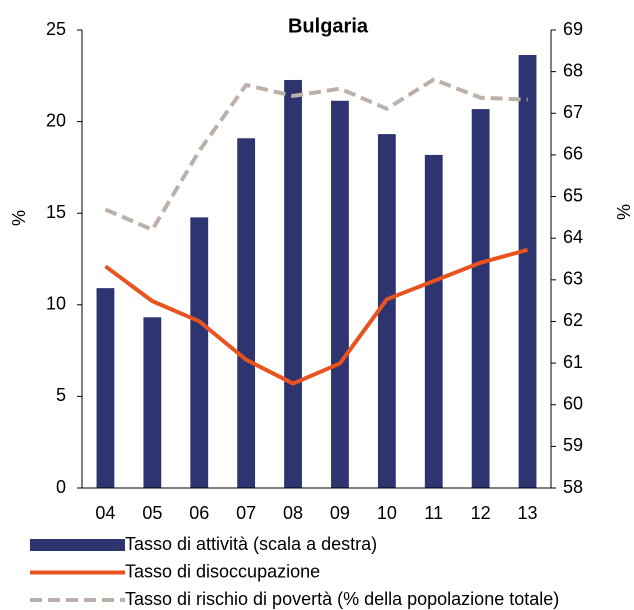 The image size is (634, 610). Describe the element at coordinates (481, 513) in the screenshot. I see `x-tick-label: 12` at that location.